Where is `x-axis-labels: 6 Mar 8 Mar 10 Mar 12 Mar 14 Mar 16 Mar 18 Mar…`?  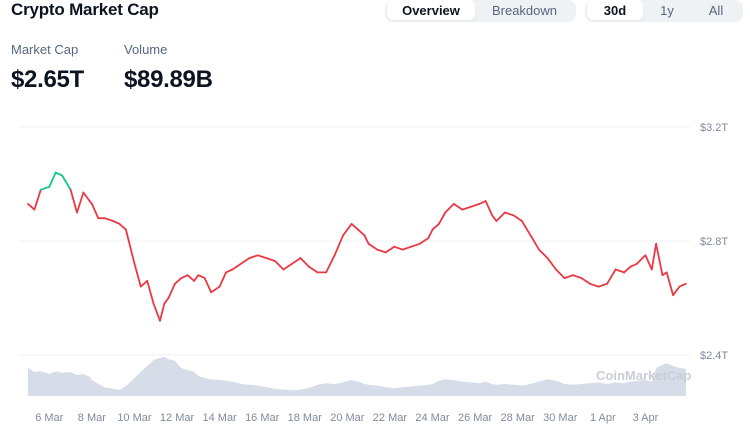
x-axis-labels: 6 Mar 8 Mar 10 Mar 12 Mar 14 Mar 16 Mar 18 Mar… is located at coordinates (346, 418).